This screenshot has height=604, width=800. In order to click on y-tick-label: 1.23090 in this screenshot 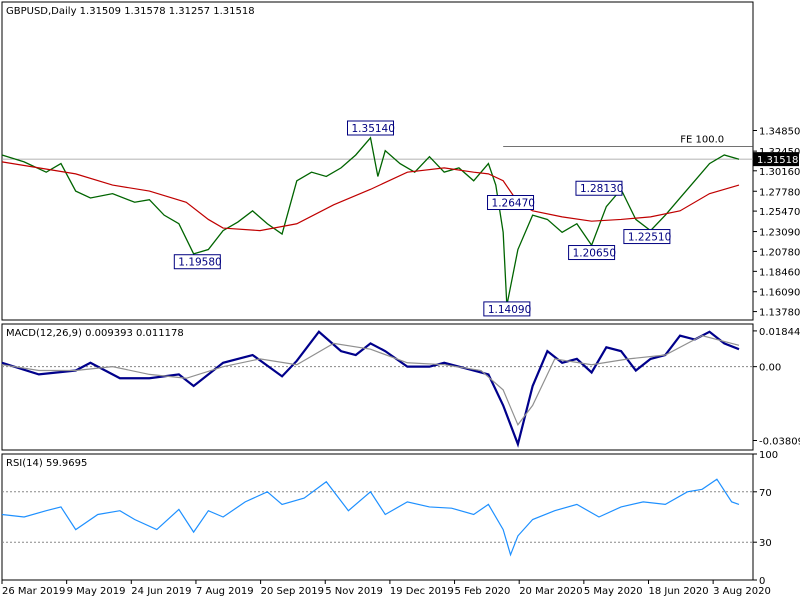, I will do `click(779, 233)`.